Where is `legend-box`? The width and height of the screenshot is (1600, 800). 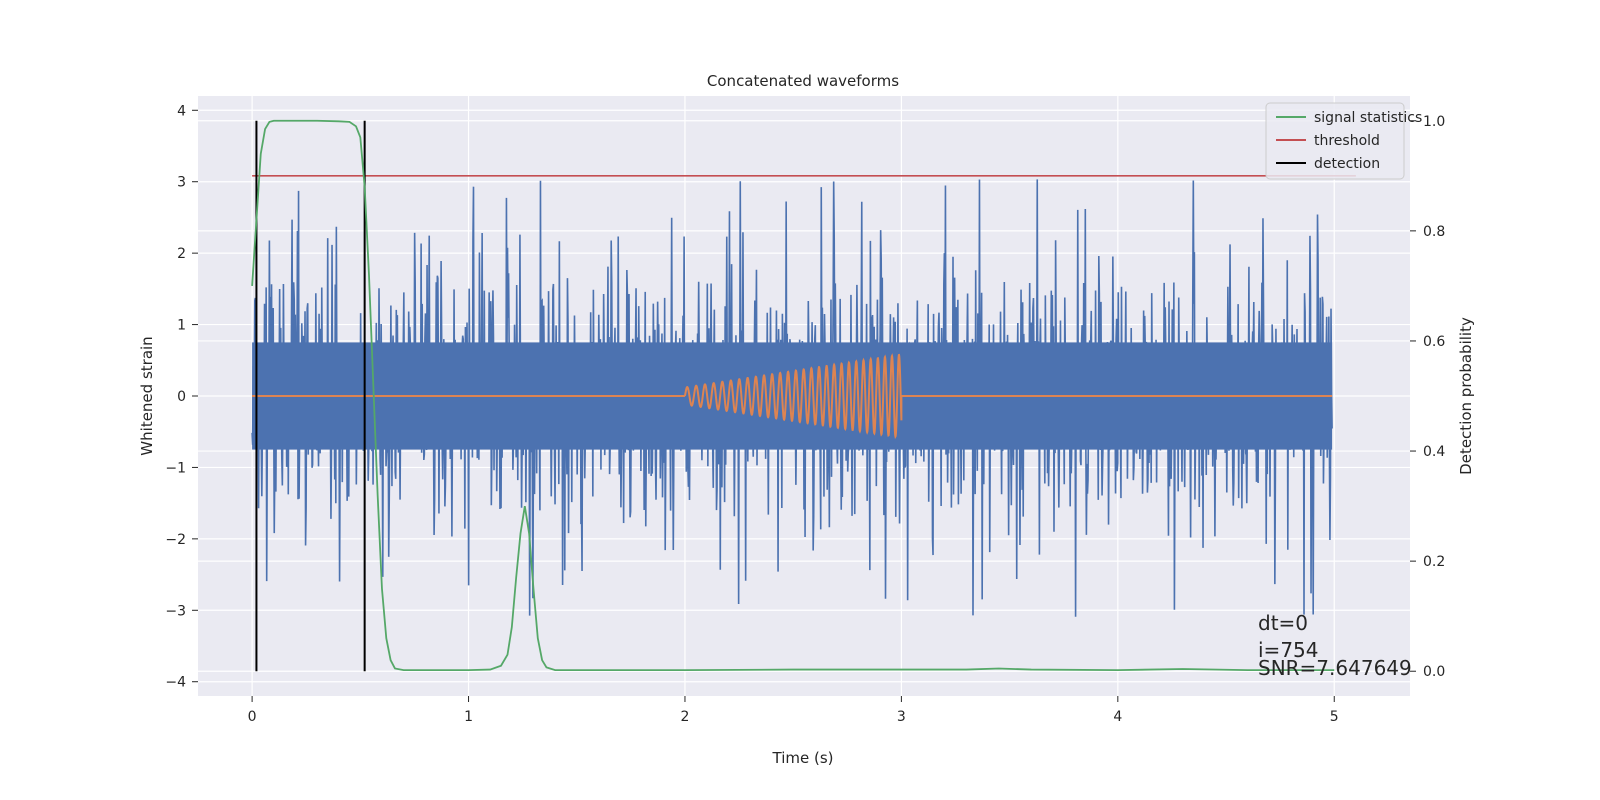 legend-box is located at coordinates (1335, 141).